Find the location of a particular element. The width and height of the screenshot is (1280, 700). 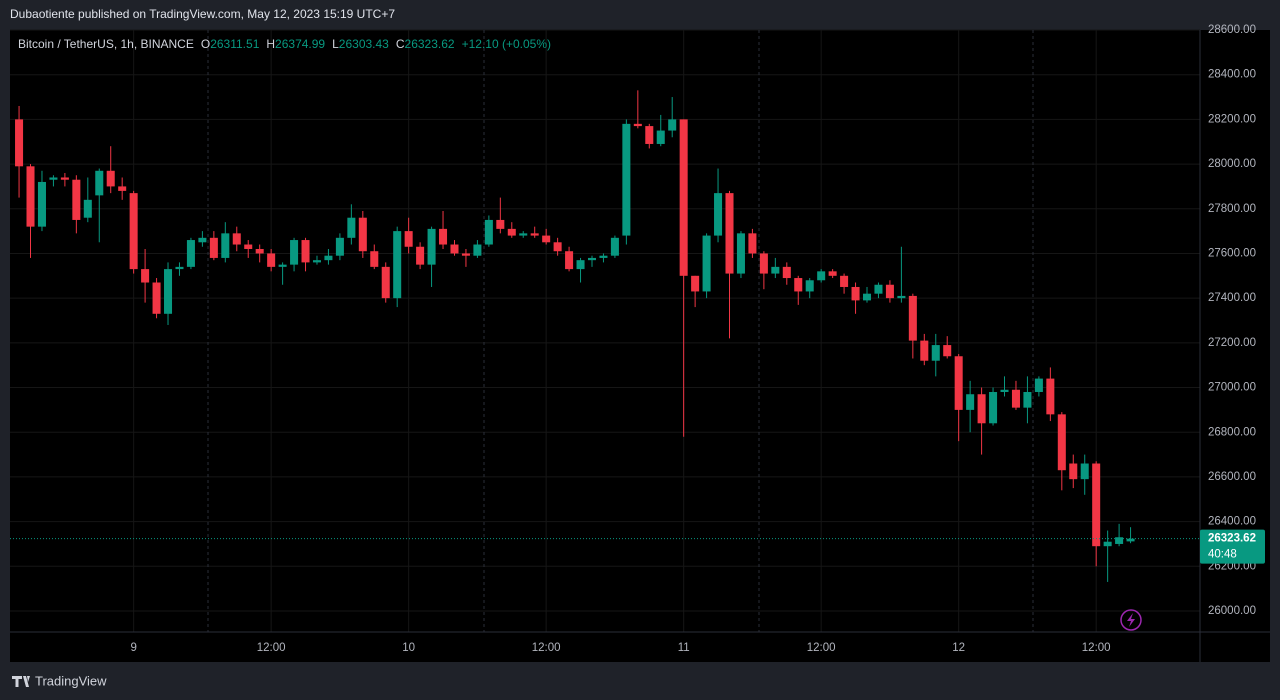

brand: TradingView is located at coordinates (71, 680).